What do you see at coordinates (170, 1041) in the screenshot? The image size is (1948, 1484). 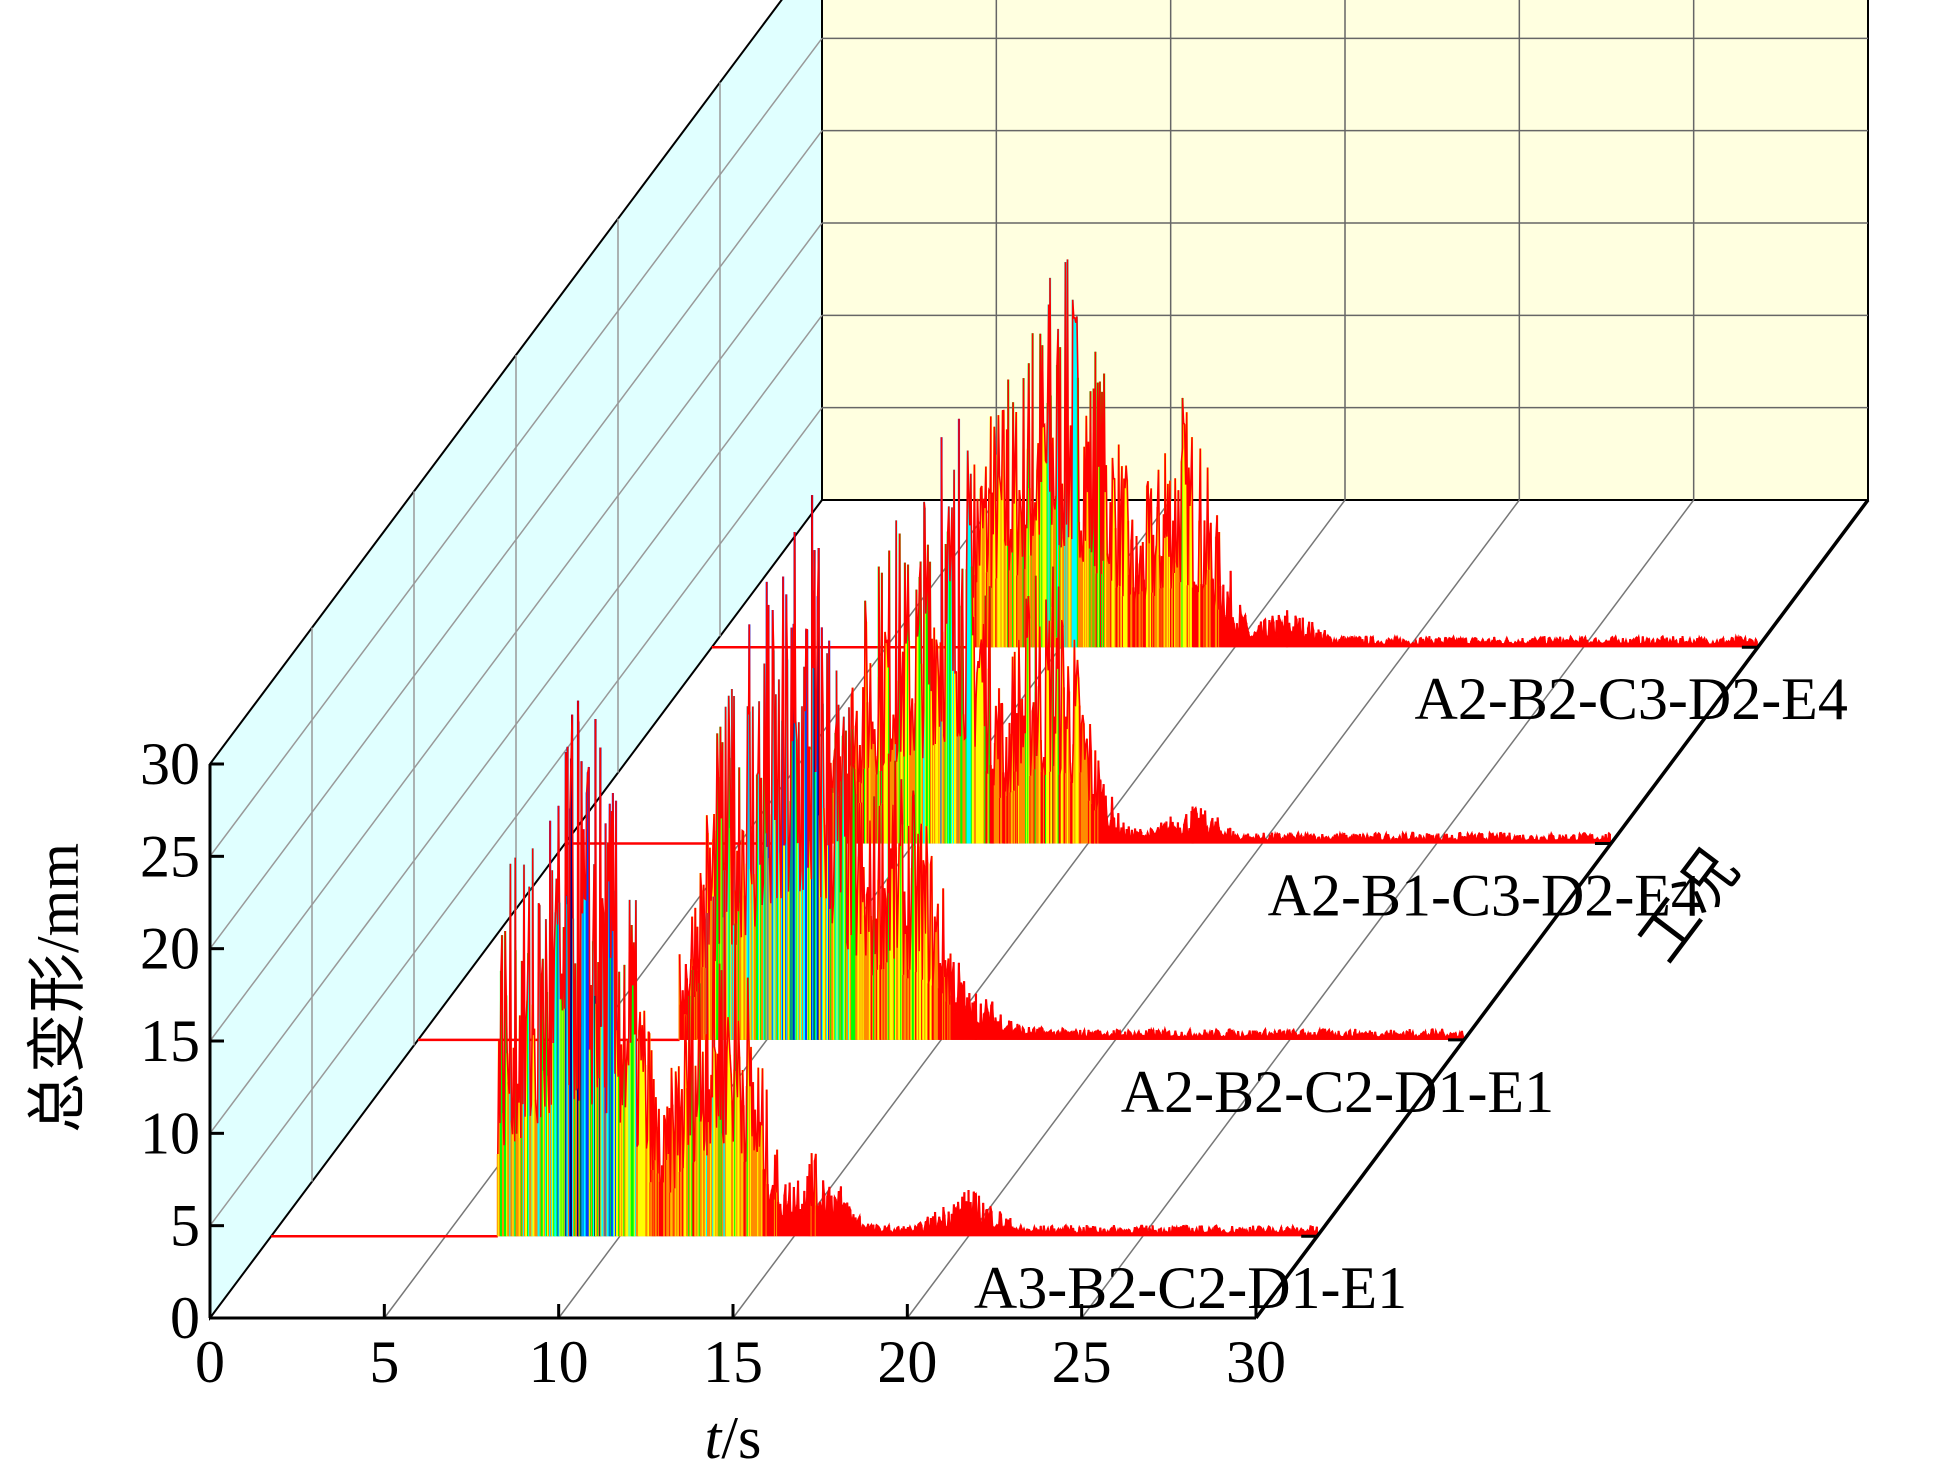 I see `y-tick-label: 15` at bounding box center [170, 1041].